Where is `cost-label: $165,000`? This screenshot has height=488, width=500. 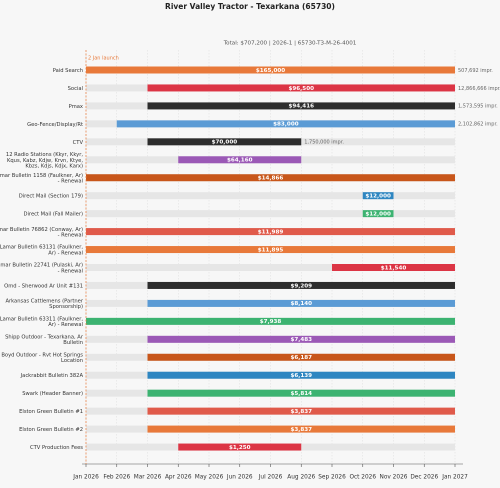 cost-label: $165,000 is located at coordinates (270, 71).